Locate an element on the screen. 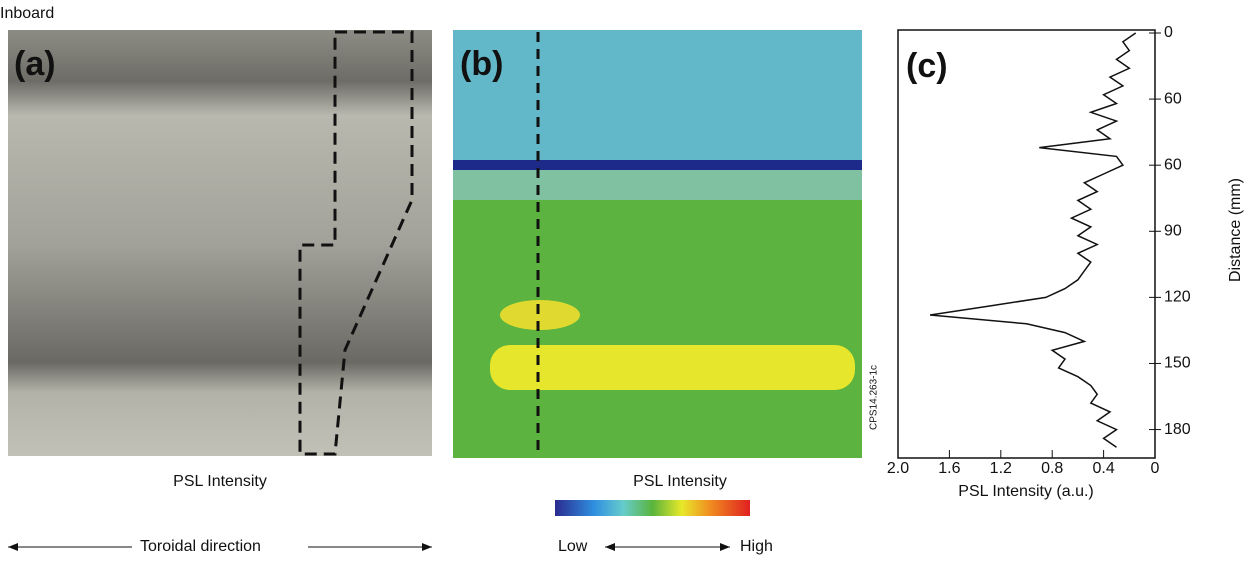  y-tick-label: 0 is located at coordinates (1168, 32).